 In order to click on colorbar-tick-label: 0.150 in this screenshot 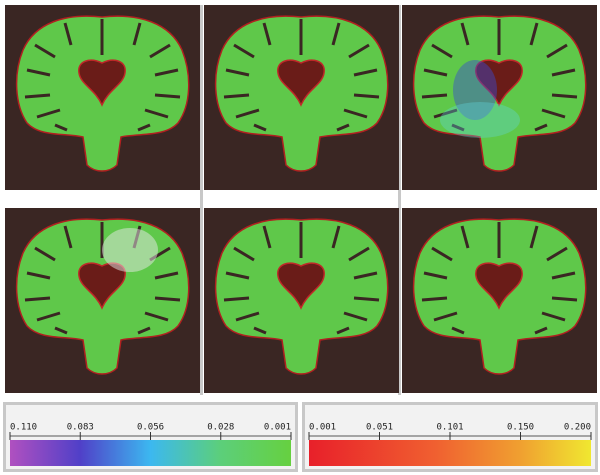, I will do `click(520, 428)`.